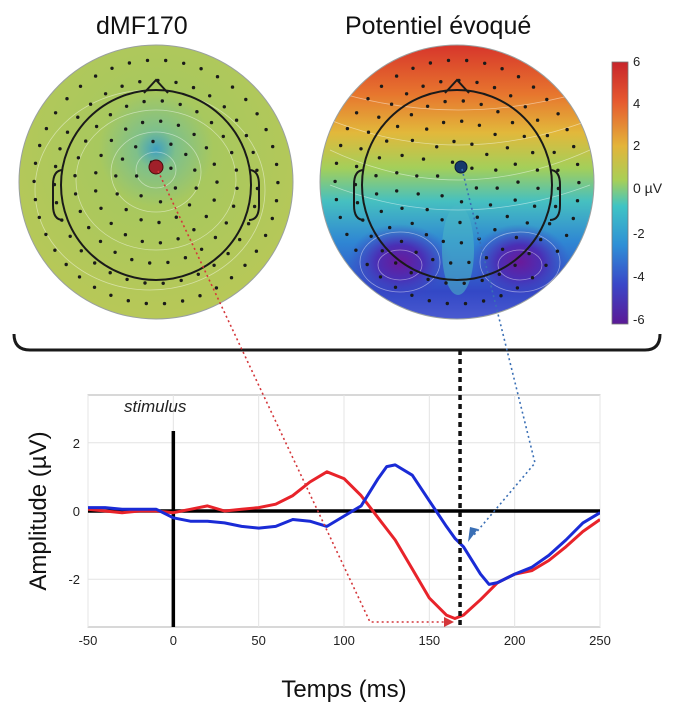 The image size is (682, 705). Describe the element at coordinates (76, 511) in the screenshot. I see `y-tick-label: 0` at that location.